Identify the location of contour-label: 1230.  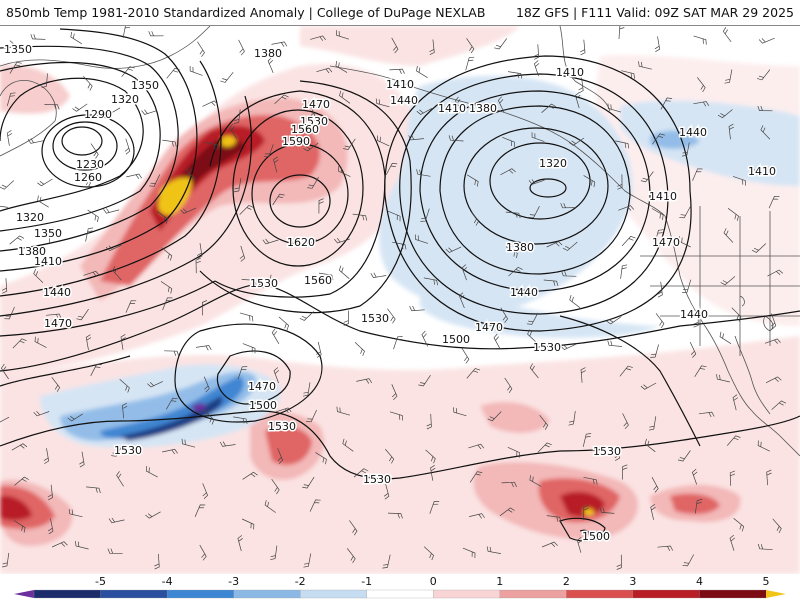
(90, 164).